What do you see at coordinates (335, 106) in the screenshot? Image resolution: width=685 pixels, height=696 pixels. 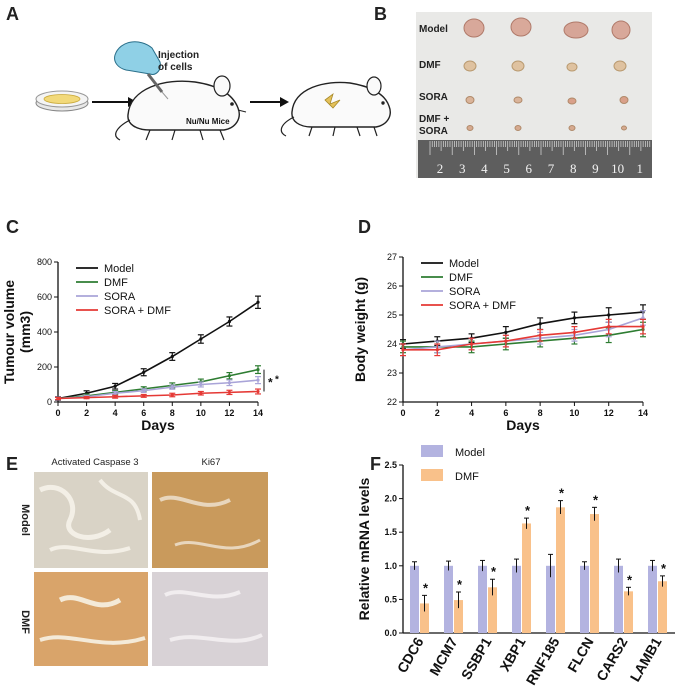 I see `mouse-tumour-icon` at bounding box center [335, 106].